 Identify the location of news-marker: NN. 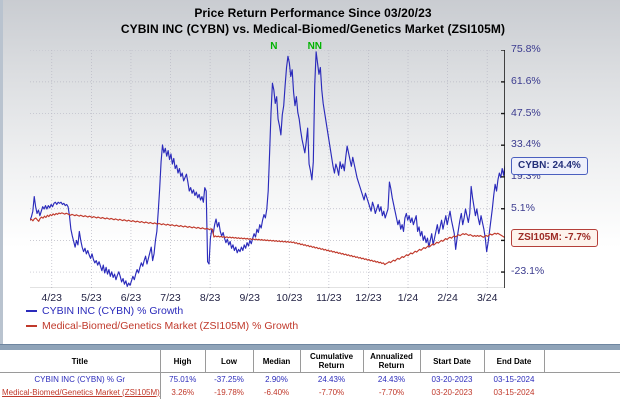
(315, 46).